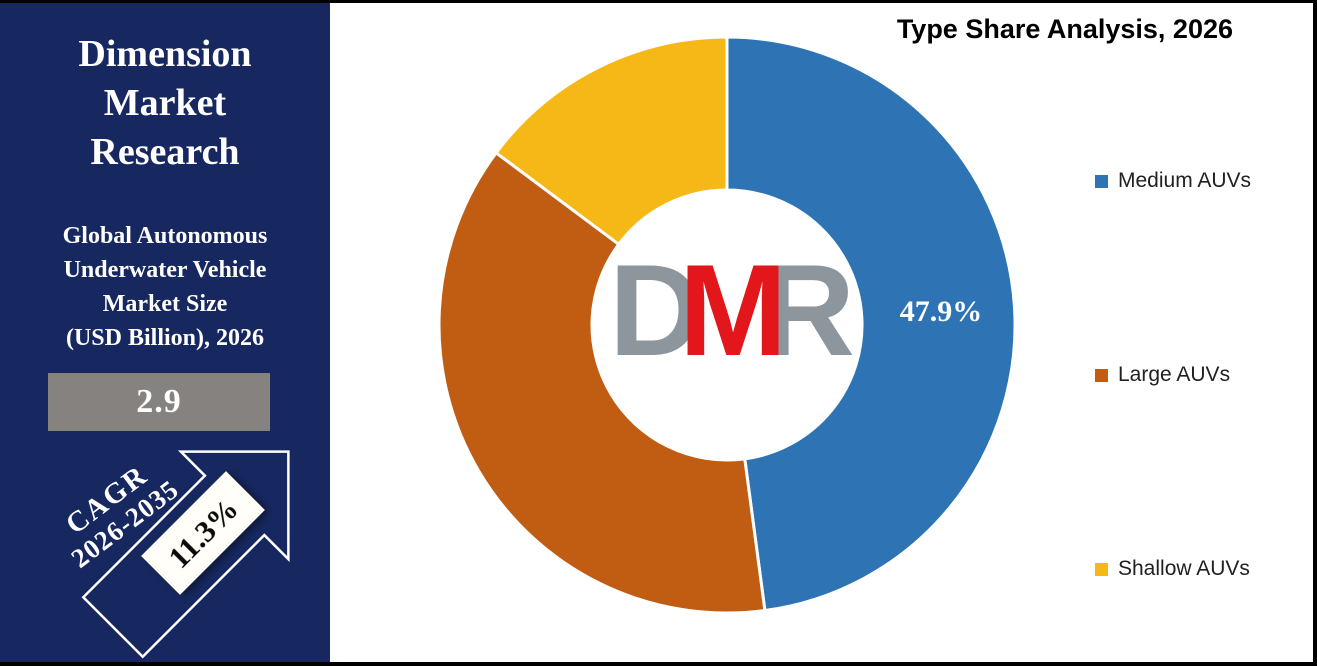 This screenshot has width=1317, height=666. What do you see at coordinates (1184, 568) in the screenshot?
I see `legend-label-shallow-auvs: Shallow AUVs` at bounding box center [1184, 568].